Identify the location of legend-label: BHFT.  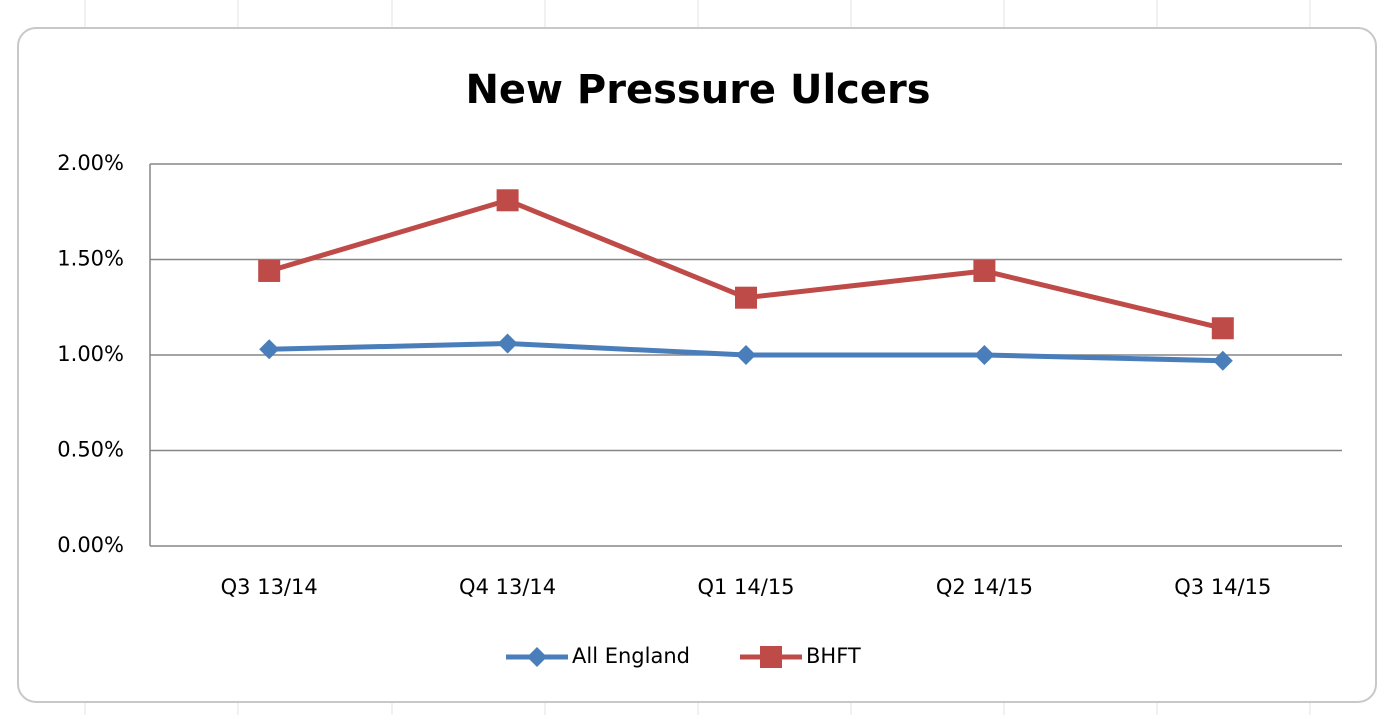
(833, 656).